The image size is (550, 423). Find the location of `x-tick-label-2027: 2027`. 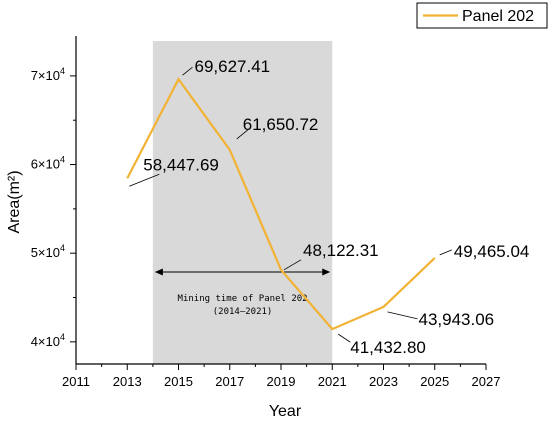

x-tick-label-2027: 2027 is located at coordinates (486, 381).